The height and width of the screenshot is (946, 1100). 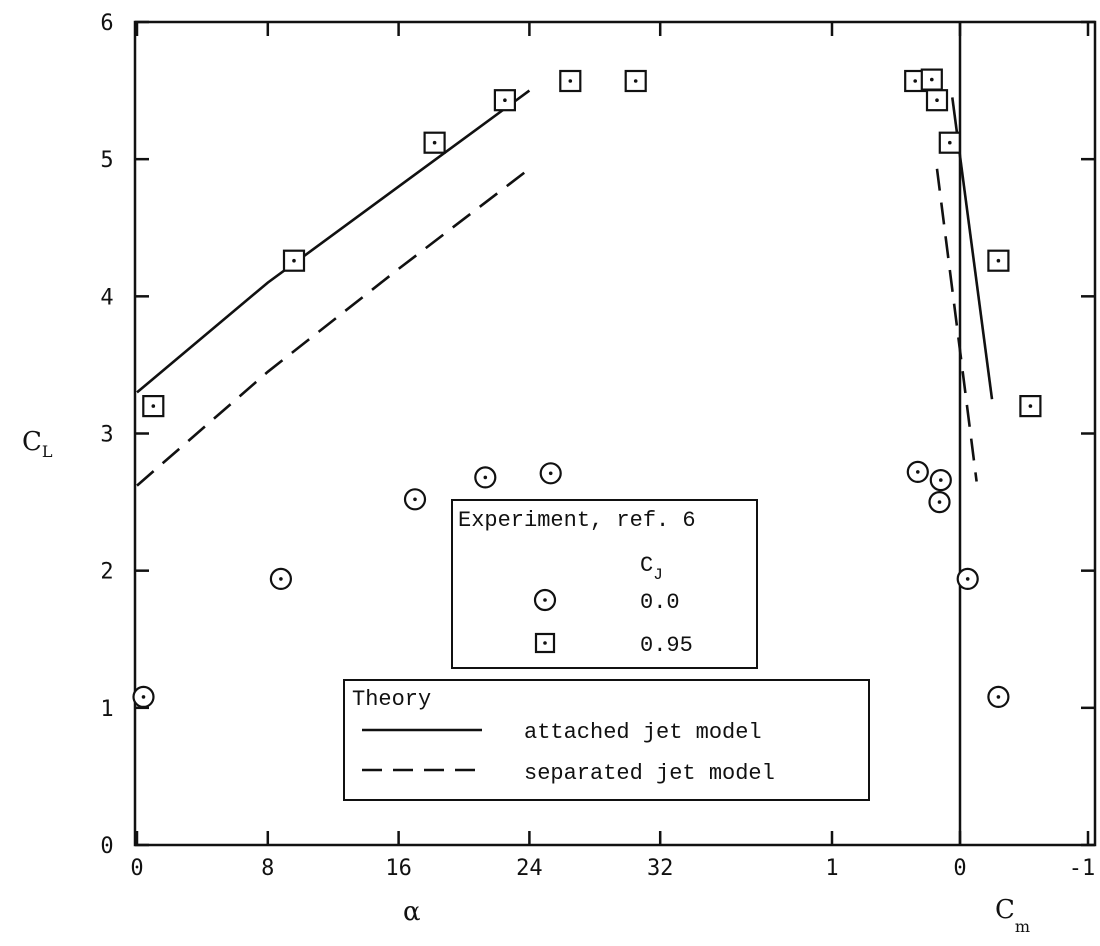 I want to click on legend-experiment: Experiment, ref. 6 CJ 0.0 0.95, so click(x=604, y=584).